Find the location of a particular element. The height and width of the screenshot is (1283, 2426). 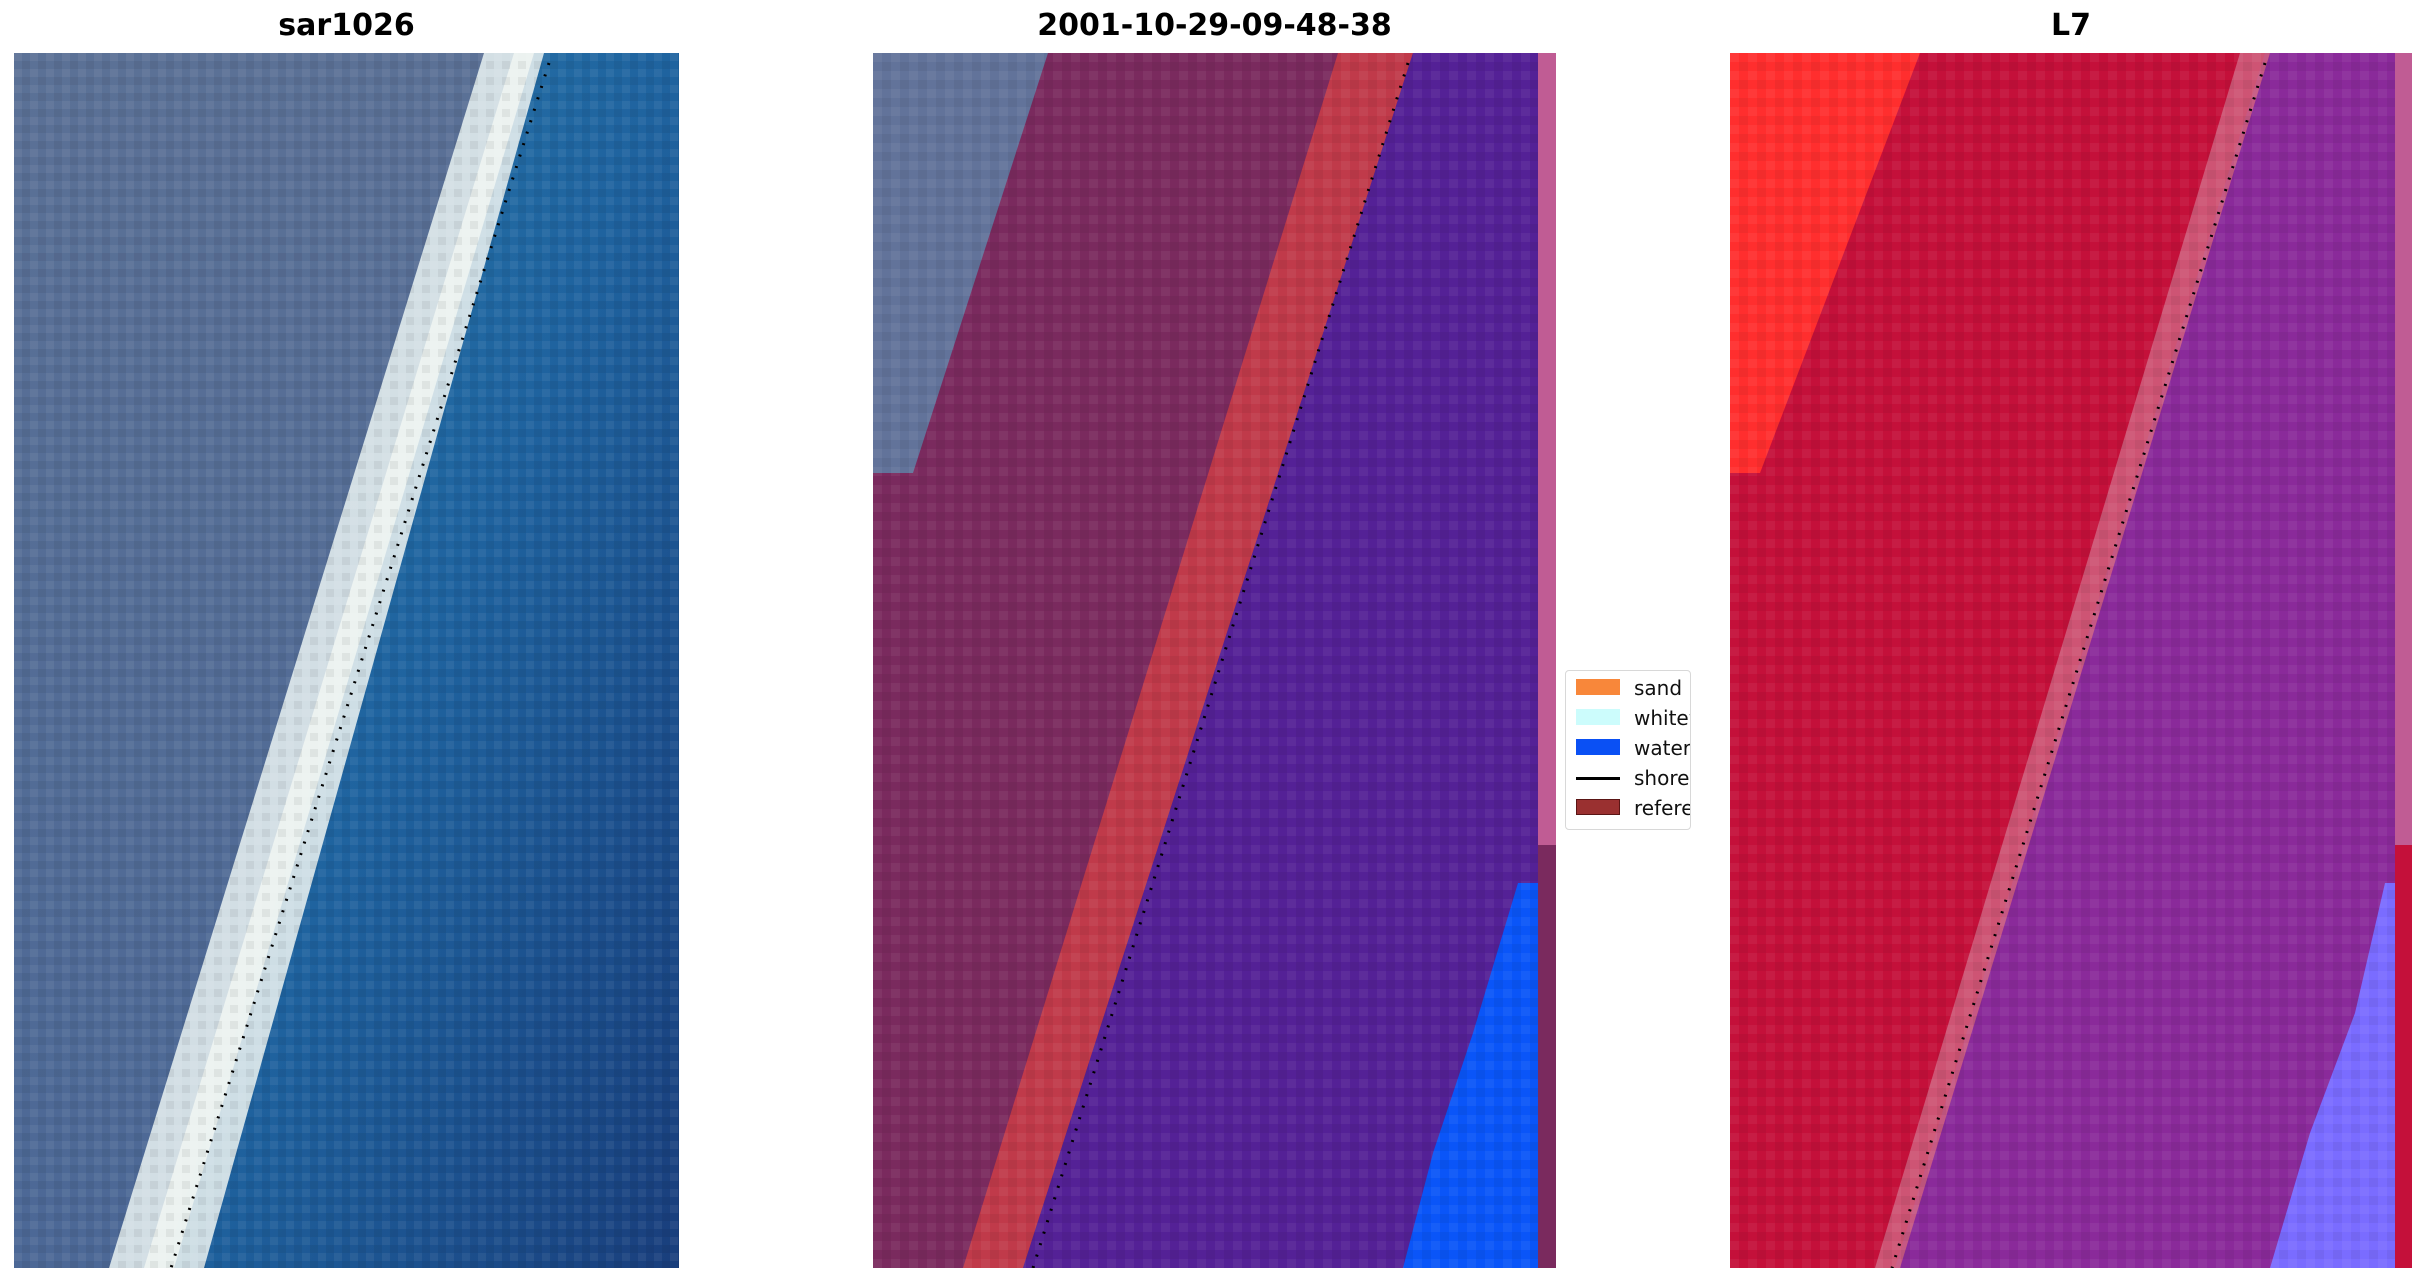

legend-swatch-reference is located at coordinates (1598, 807).